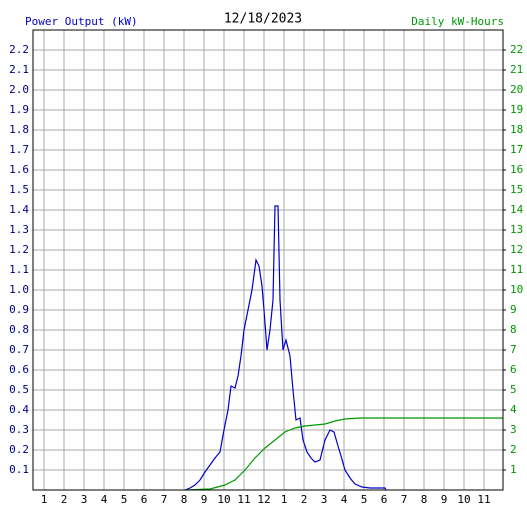 This screenshot has height=510, width=527. What do you see at coordinates (19, 429) in the screenshot?
I see `y-tick-label: 0.3` at bounding box center [19, 429].